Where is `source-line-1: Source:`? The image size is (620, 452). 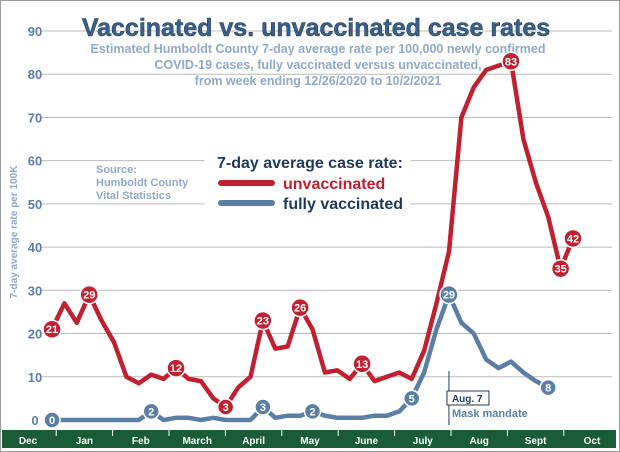 source-line-1: Source: is located at coordinates (116, 170).